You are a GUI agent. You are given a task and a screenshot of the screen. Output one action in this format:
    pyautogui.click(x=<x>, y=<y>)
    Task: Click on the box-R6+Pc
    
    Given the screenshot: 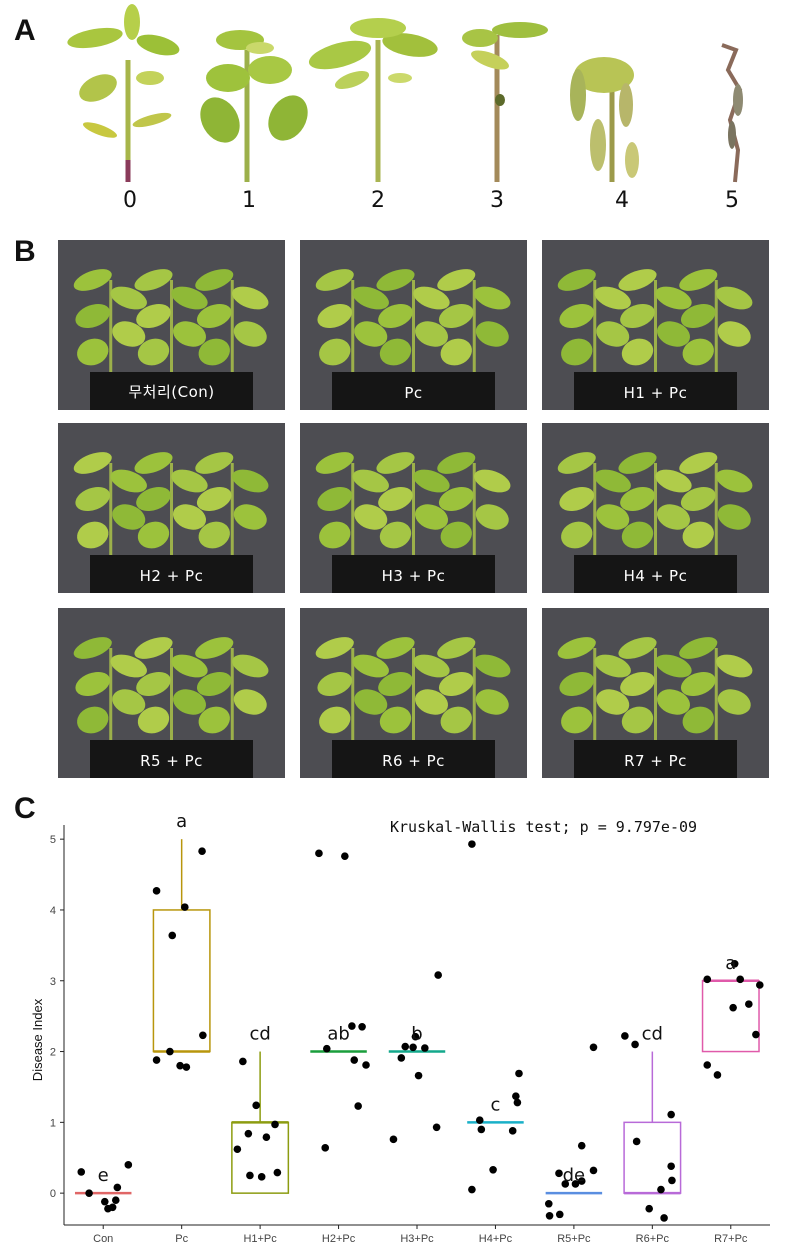 What is the action you would take?
    pyautogui.click(x=652, y=1123)
    